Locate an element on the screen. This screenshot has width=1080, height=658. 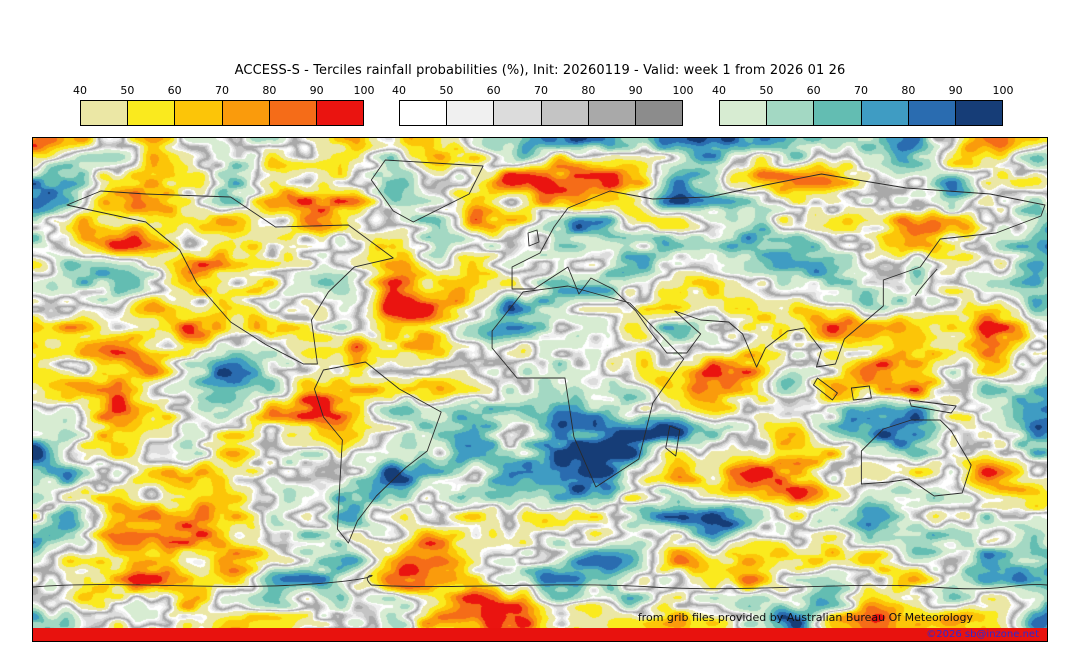
copyright-text: ©2026 sb@inzone.net is located at coordinates (982, 634).